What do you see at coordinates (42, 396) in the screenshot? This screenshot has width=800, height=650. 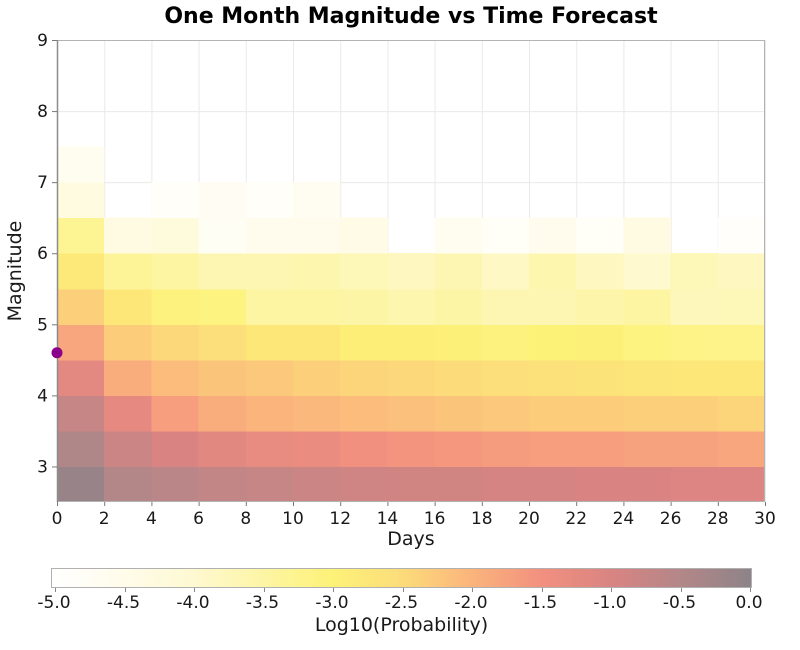 I see `y-tick-label: 4` at bounding box center [42, 396].